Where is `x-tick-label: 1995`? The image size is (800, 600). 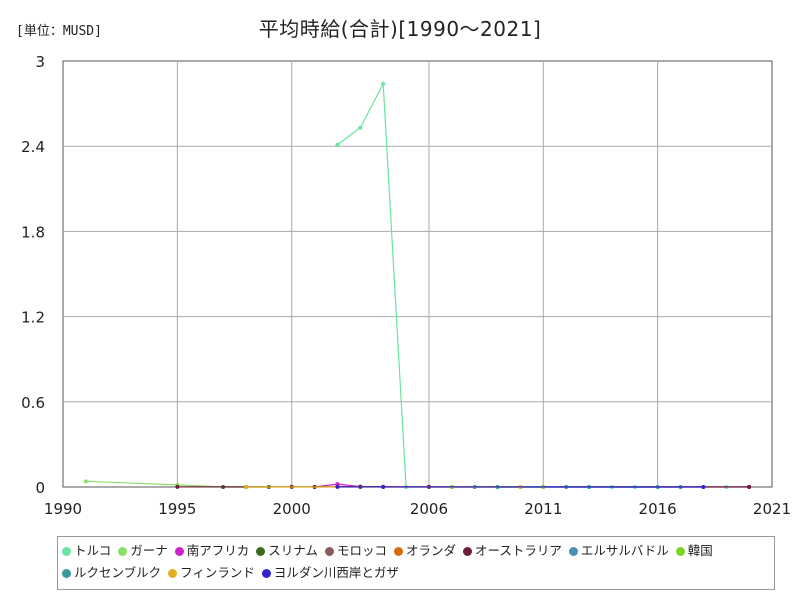 x-tick-label: 1995 is located at coordinates (177, 509).